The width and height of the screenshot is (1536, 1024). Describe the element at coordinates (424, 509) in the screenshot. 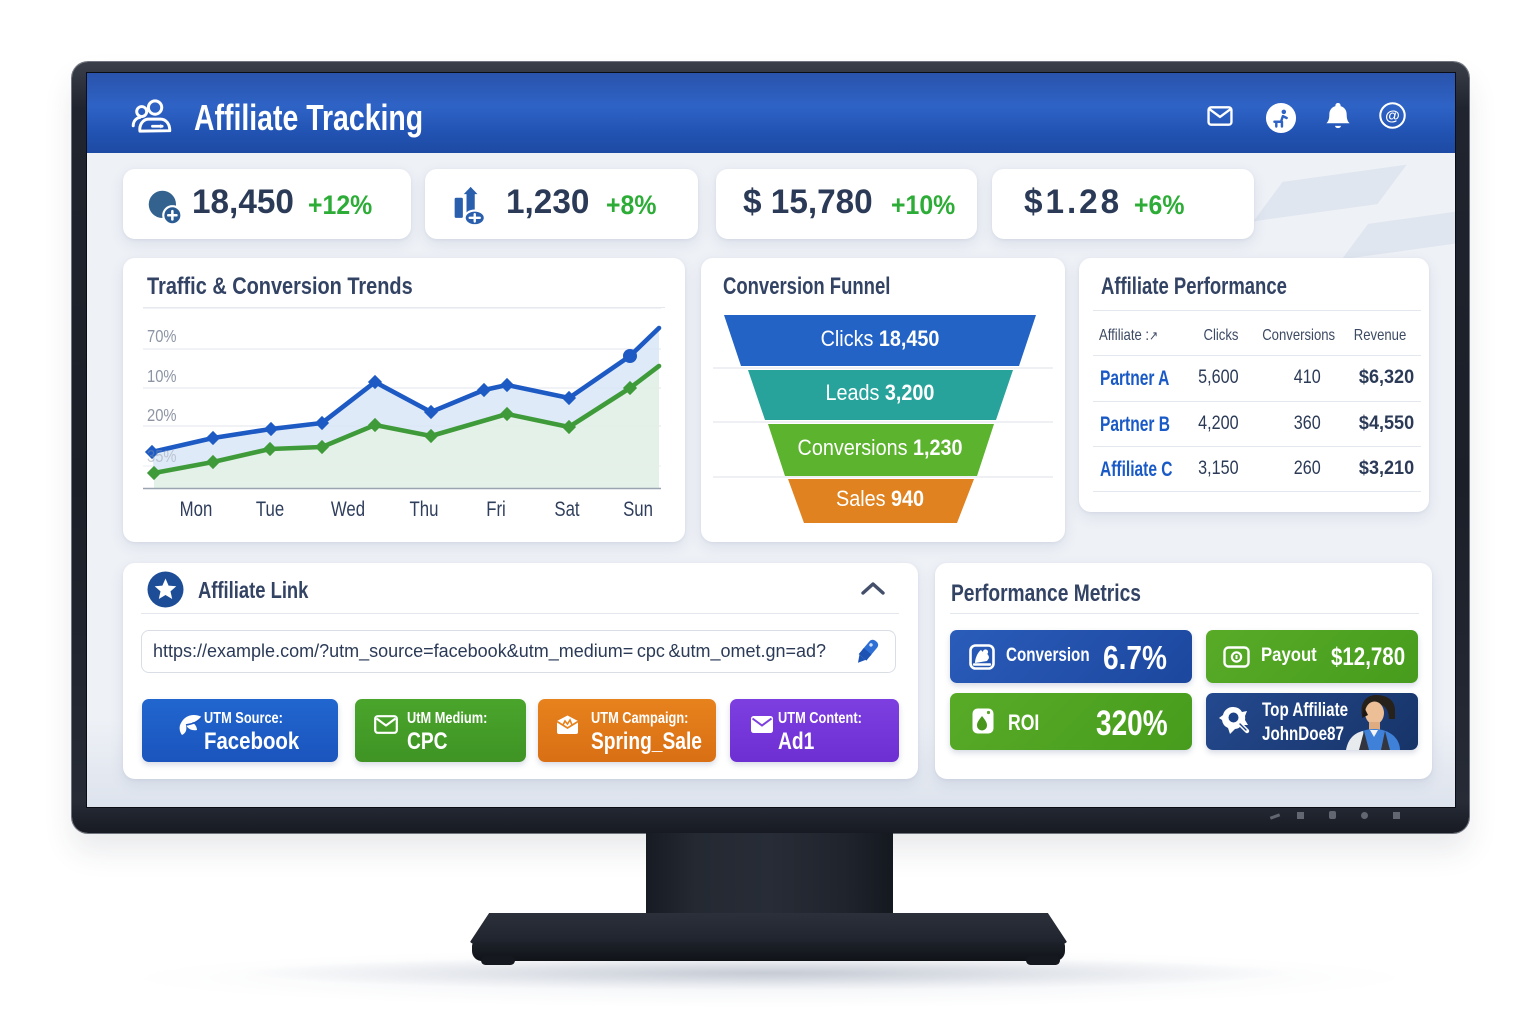

I see `svg-text: Thu` at that location.